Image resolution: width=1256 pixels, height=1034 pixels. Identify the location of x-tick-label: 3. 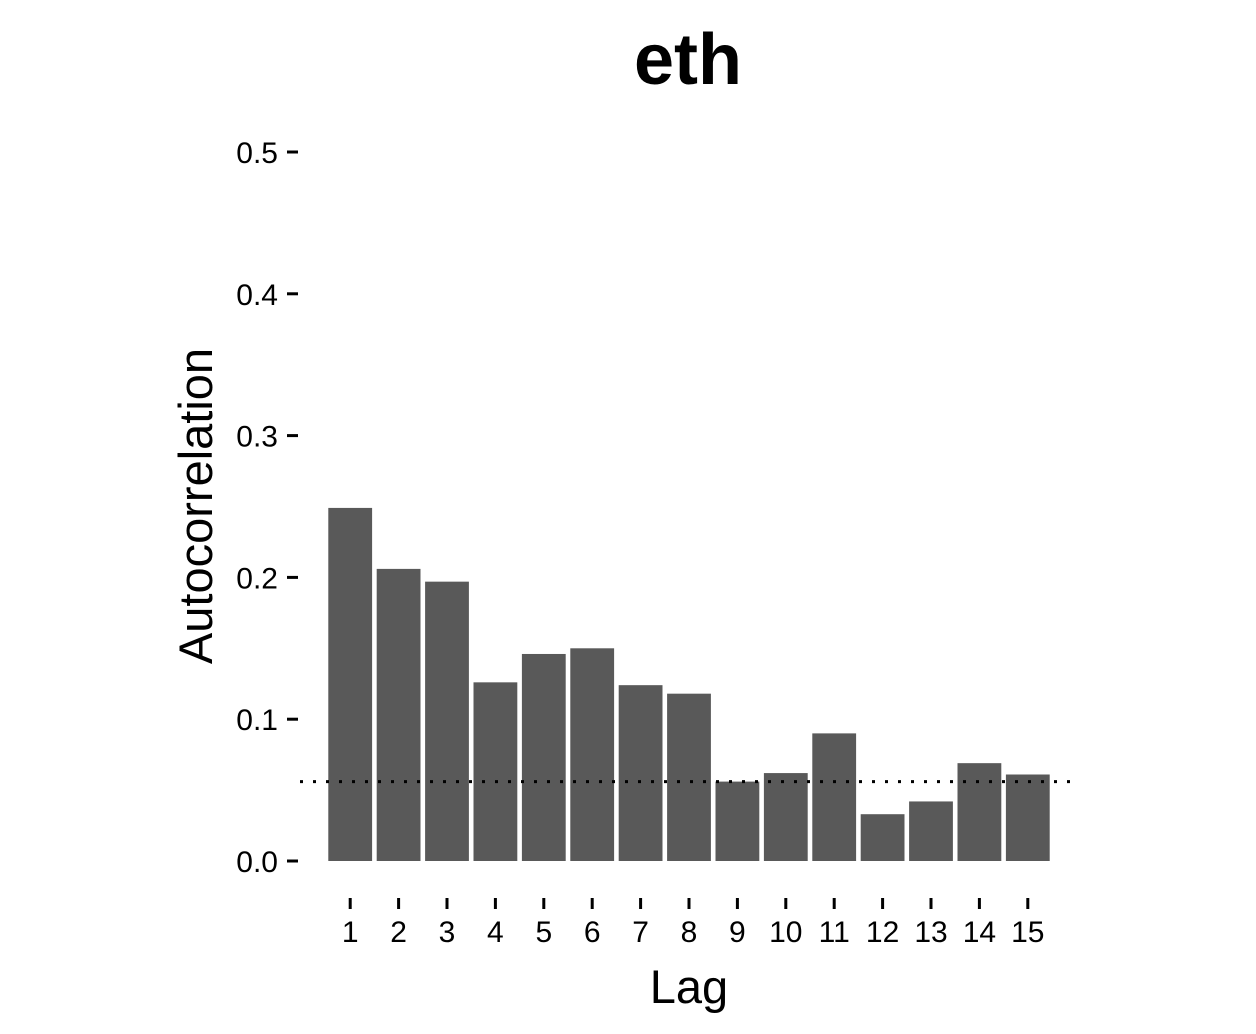
(447, 932).